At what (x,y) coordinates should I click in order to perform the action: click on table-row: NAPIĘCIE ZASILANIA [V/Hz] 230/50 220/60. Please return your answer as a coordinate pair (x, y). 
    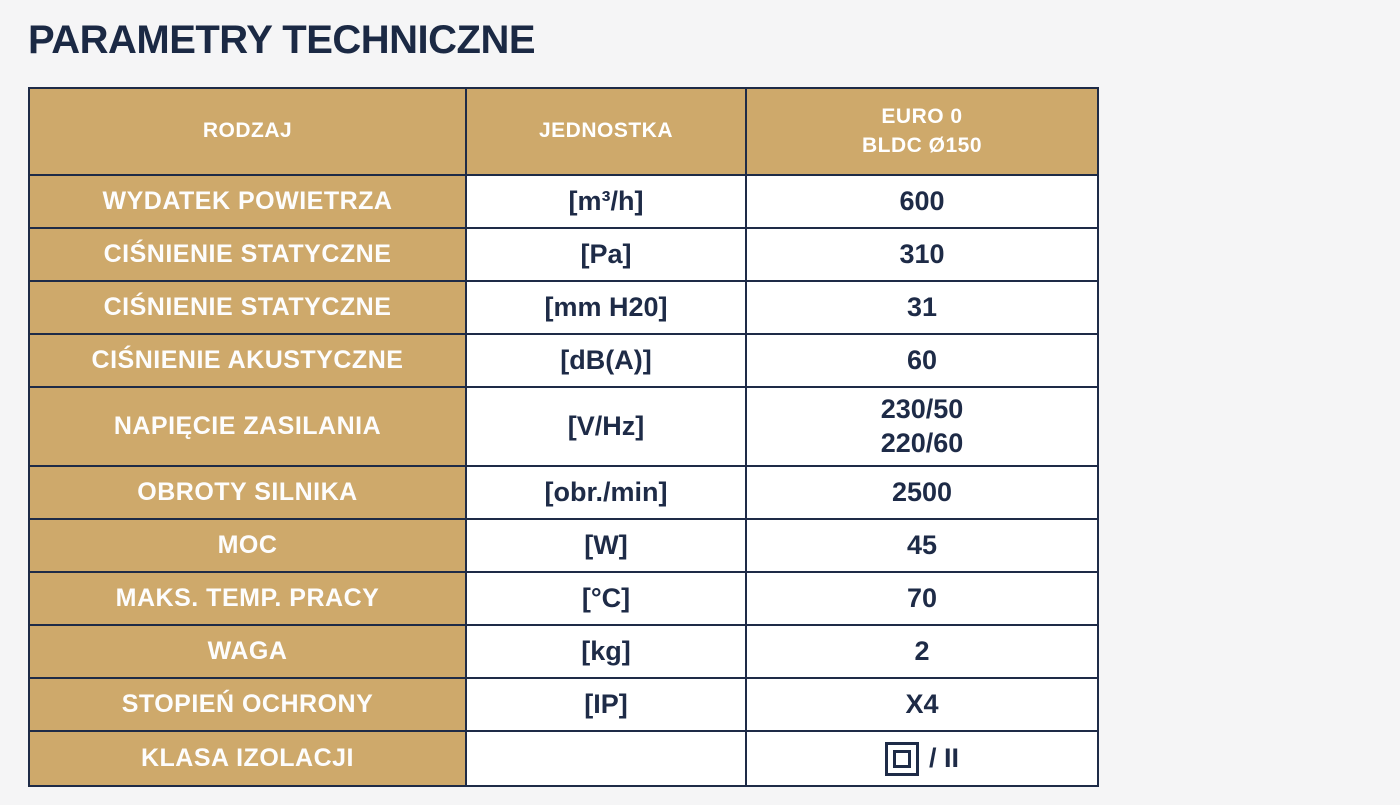
    Looking at the image, I should click on (563, 427).